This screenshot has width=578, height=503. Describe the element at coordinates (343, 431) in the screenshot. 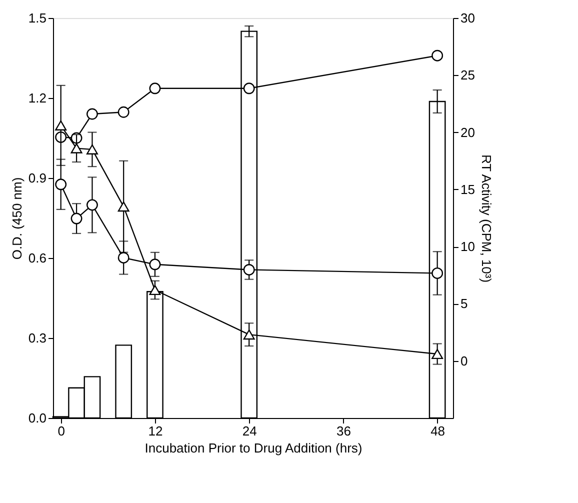

I see `x-tick-label: 36` at that location.